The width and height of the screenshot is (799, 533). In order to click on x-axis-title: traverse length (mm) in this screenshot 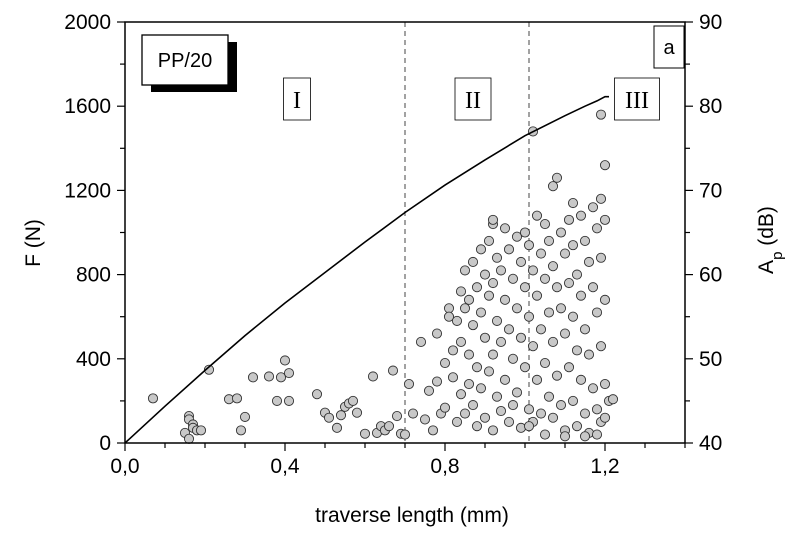, I will do `click(412, 515)`.